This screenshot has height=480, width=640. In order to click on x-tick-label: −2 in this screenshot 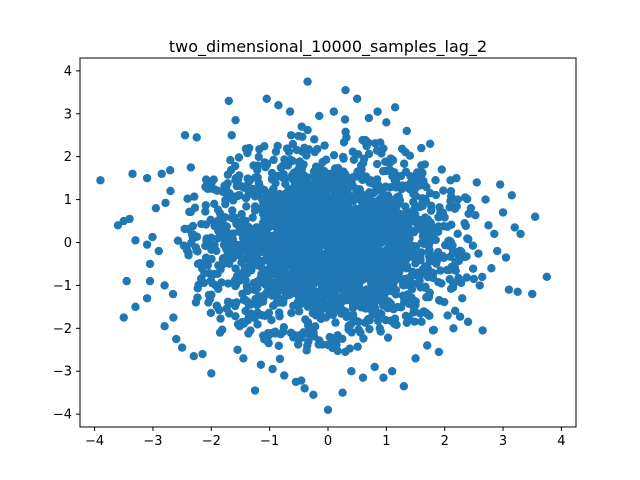, I will do `click(211, 441)`.